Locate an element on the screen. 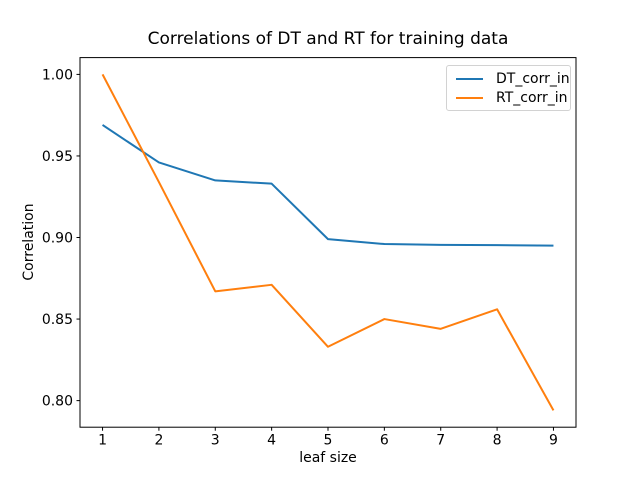 Image resolution: width=640 pixels, height=480 pixels. x-tick-label: 4 is located at coordinates (271, 441).